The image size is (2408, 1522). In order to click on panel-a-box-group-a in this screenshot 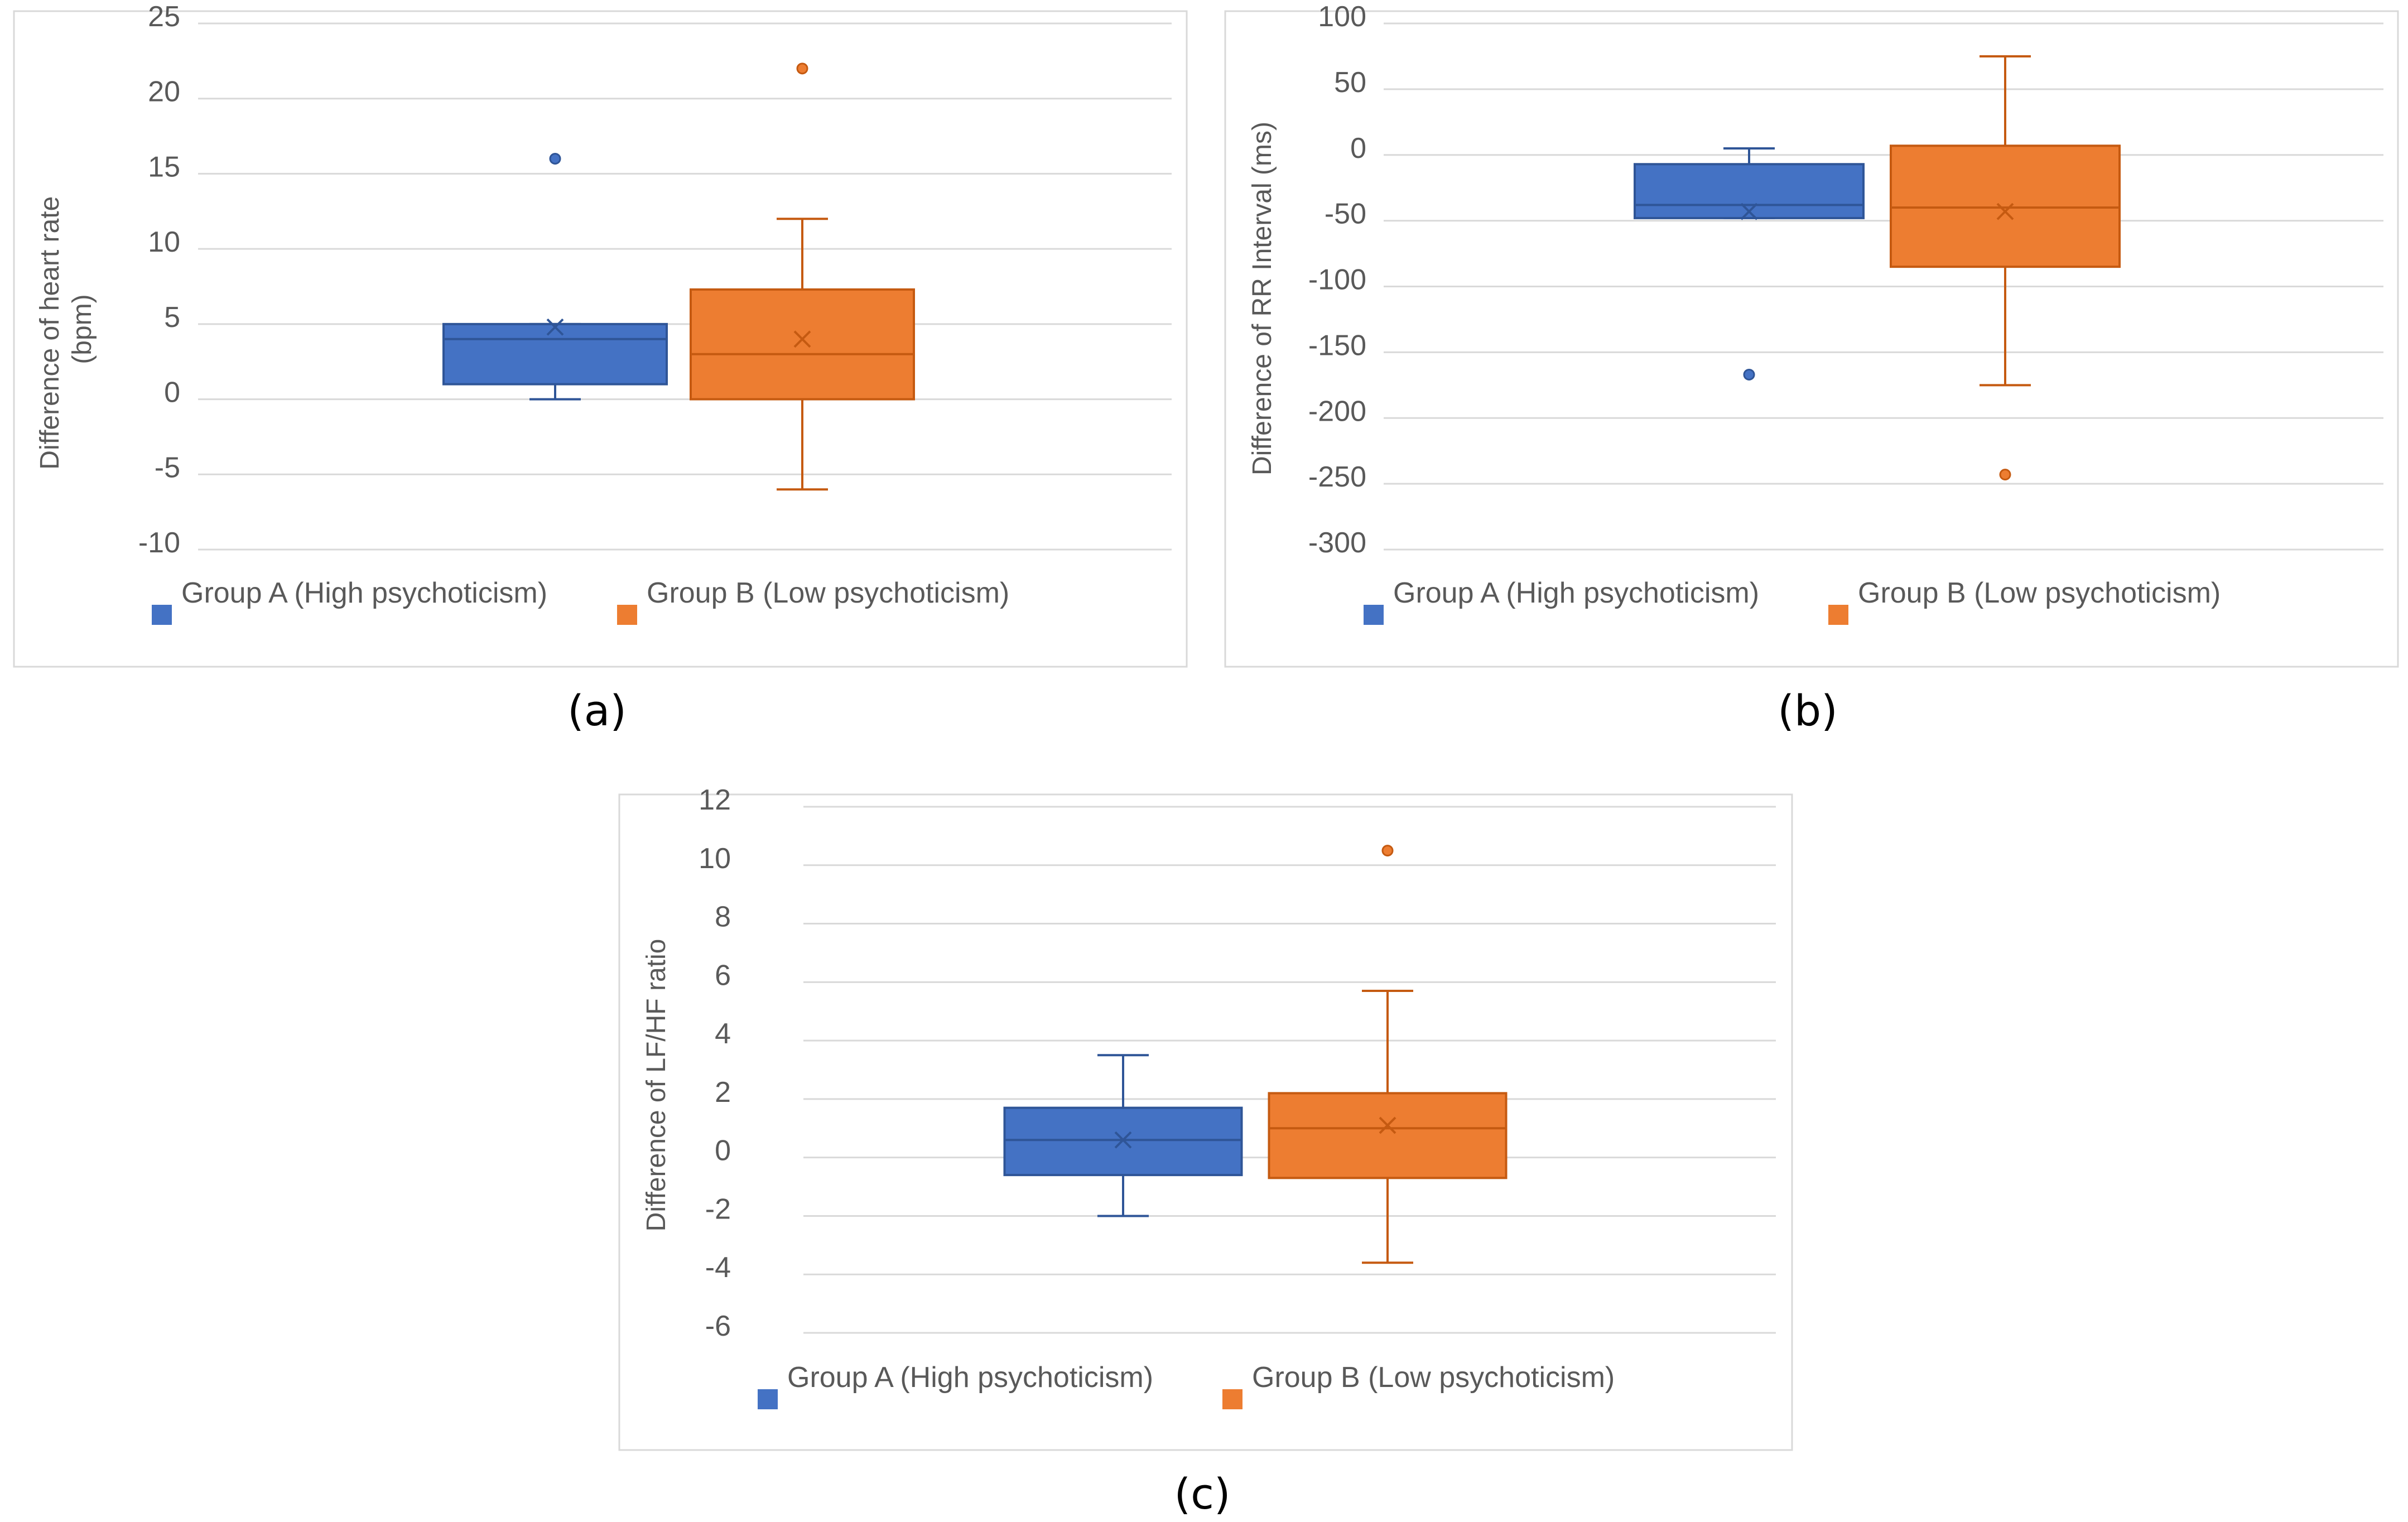, I will do `click(555, 276)`.